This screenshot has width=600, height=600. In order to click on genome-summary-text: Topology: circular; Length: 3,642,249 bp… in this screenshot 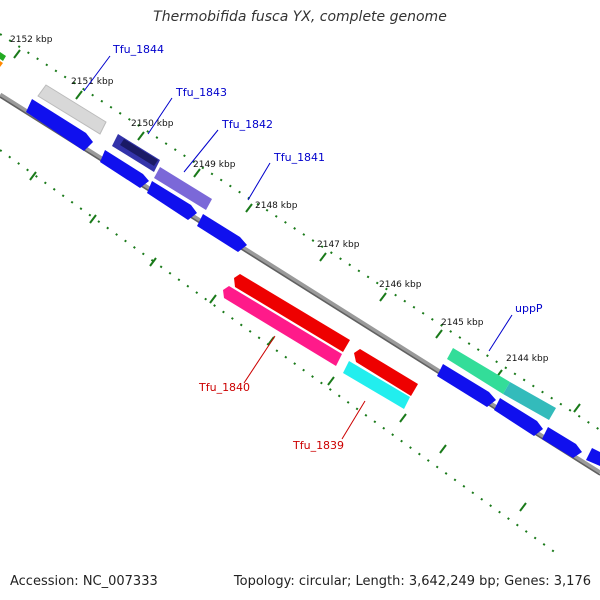, I will do `click(412, 581)`.